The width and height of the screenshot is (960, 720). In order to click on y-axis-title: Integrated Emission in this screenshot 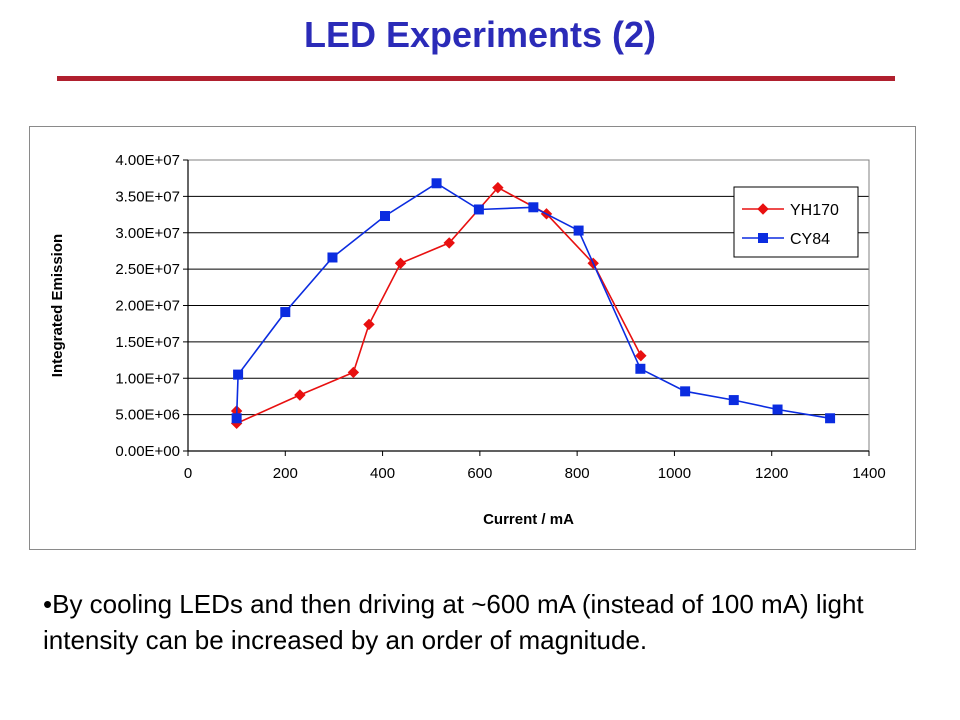, I will do `click(57, 305)`.